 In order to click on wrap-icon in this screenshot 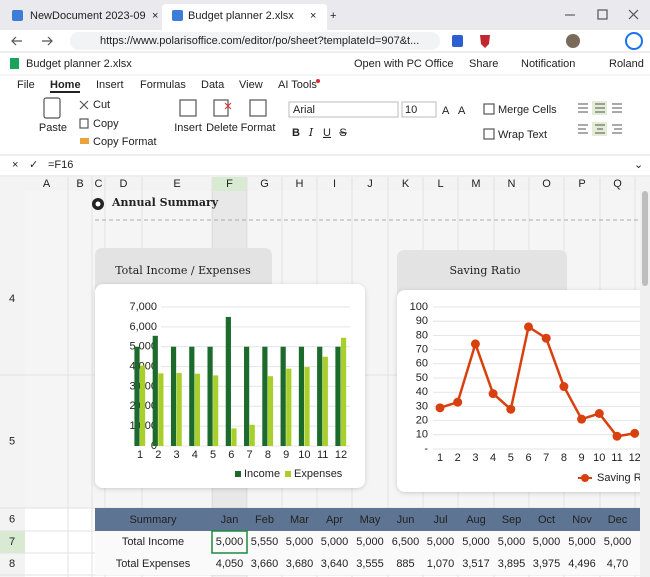, I will do `click(489, 134)`.